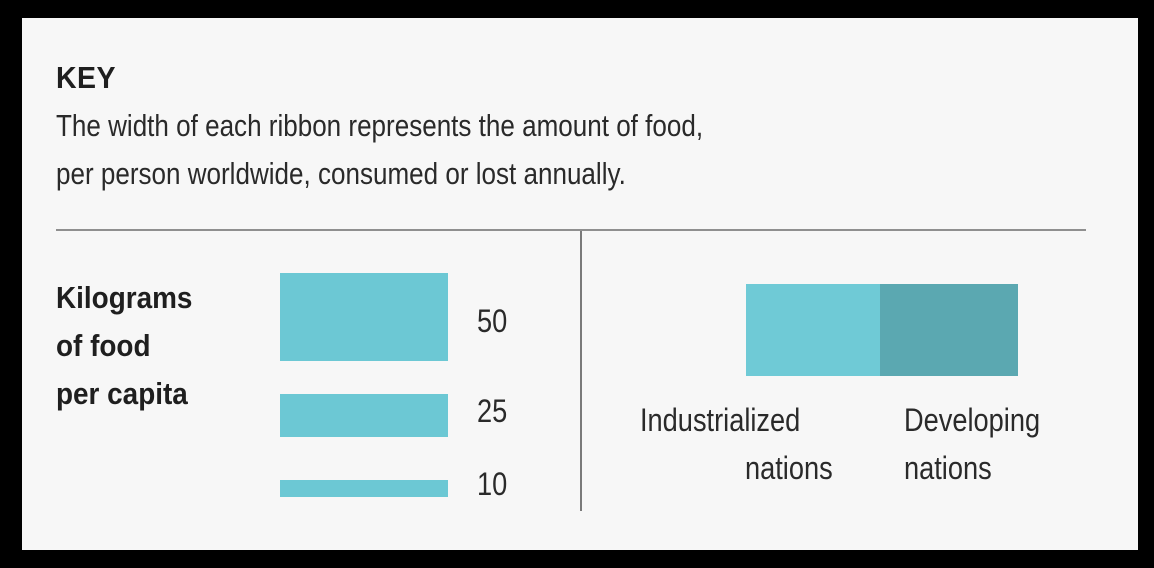 This screenshot has width=1154, height=568. What do you see at coordinates (813, 330) in the screenshot?
I see `industrialized-swatch` at bounding box center [813, 330].